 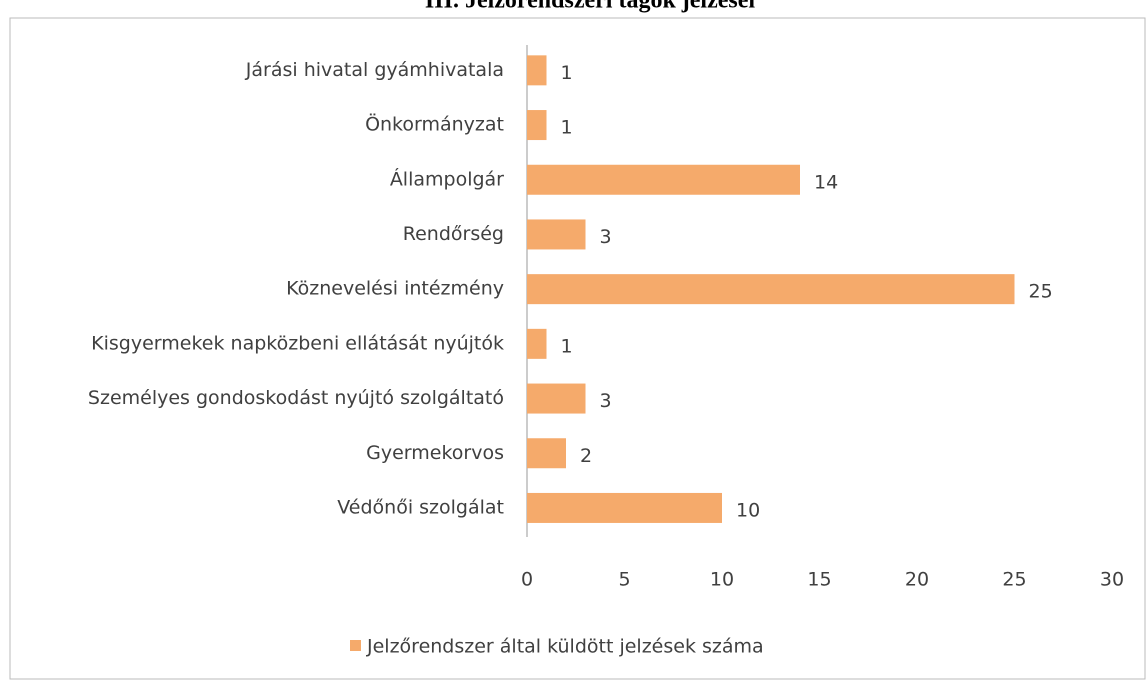 What do you see at coordinates (1041, 292) in the screenshot?
I see `value-label: 25` at bounding box center [1041, 292].